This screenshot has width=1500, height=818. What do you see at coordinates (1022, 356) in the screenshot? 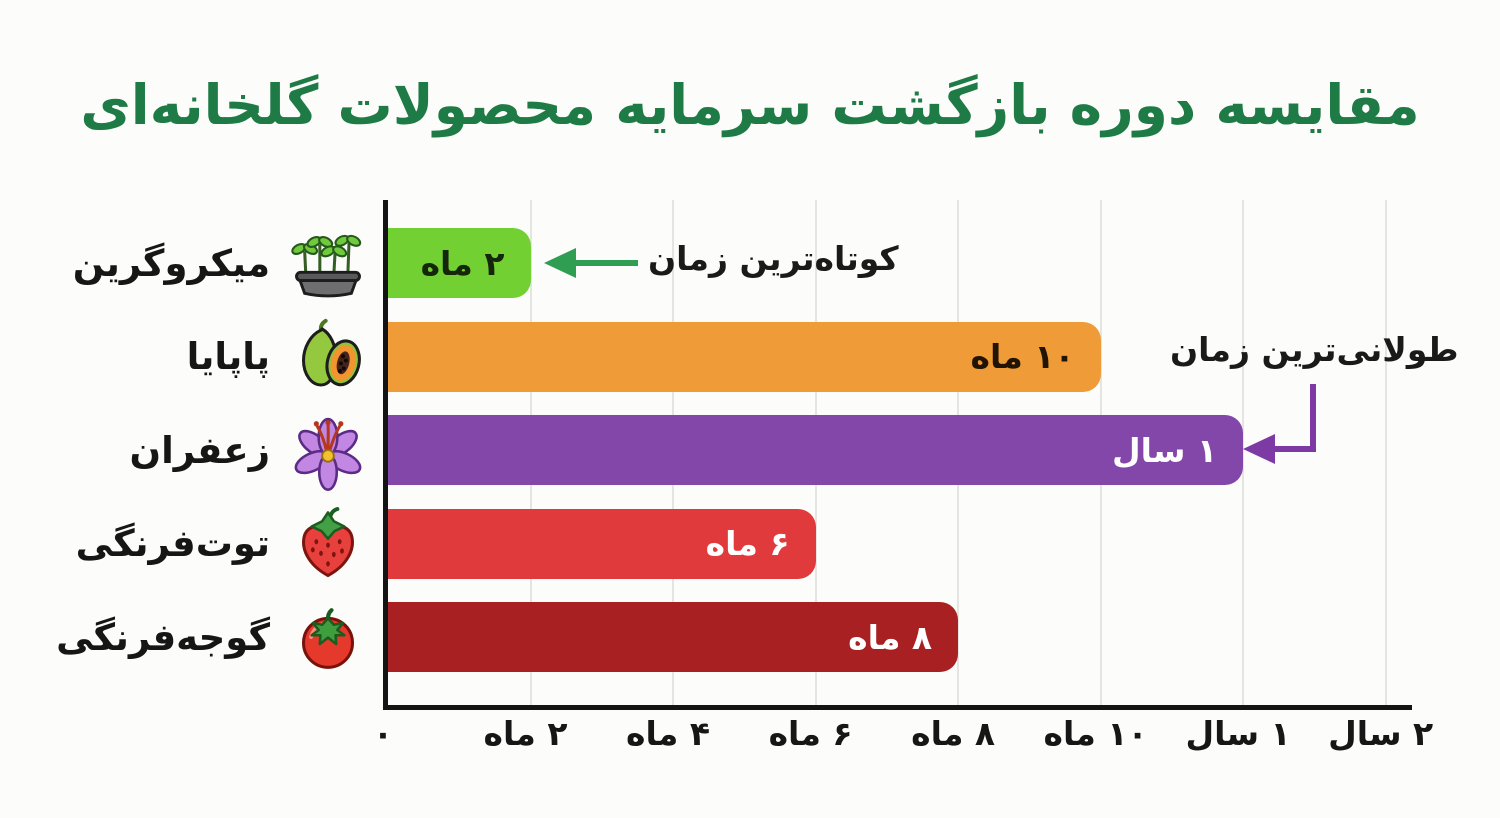
I see `bar-value-label: ۱۰ ماه` at bounding box center [1022, 356].